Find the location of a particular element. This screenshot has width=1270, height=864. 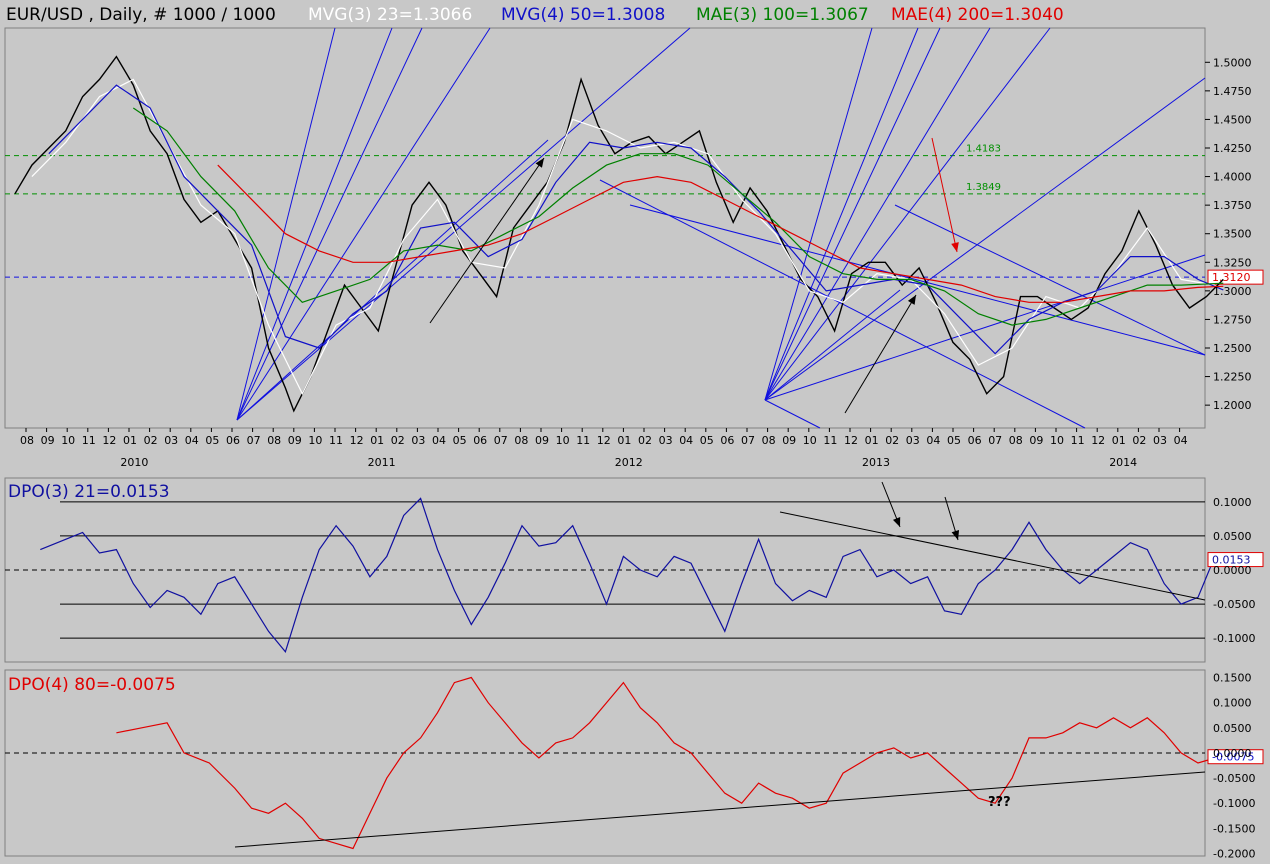

level-label: 1.3849 is located at coordinates (983, 187).